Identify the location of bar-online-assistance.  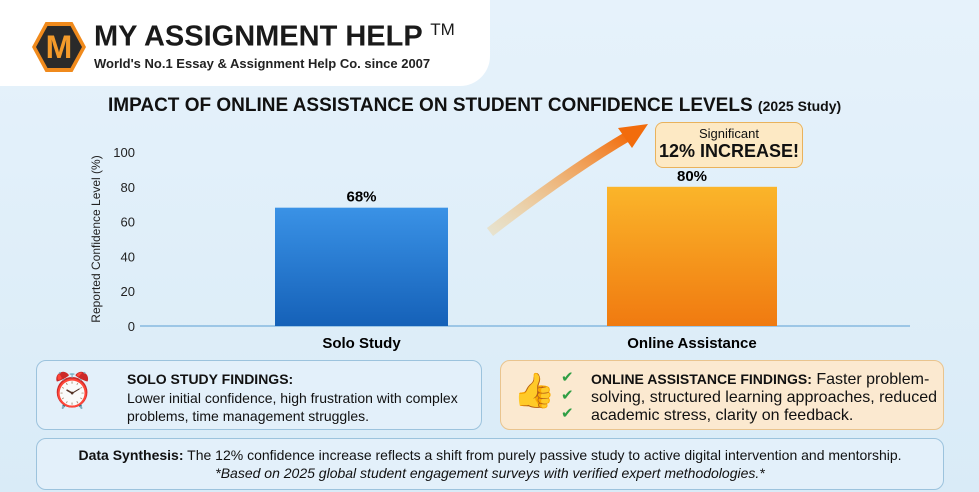
(692, 256).